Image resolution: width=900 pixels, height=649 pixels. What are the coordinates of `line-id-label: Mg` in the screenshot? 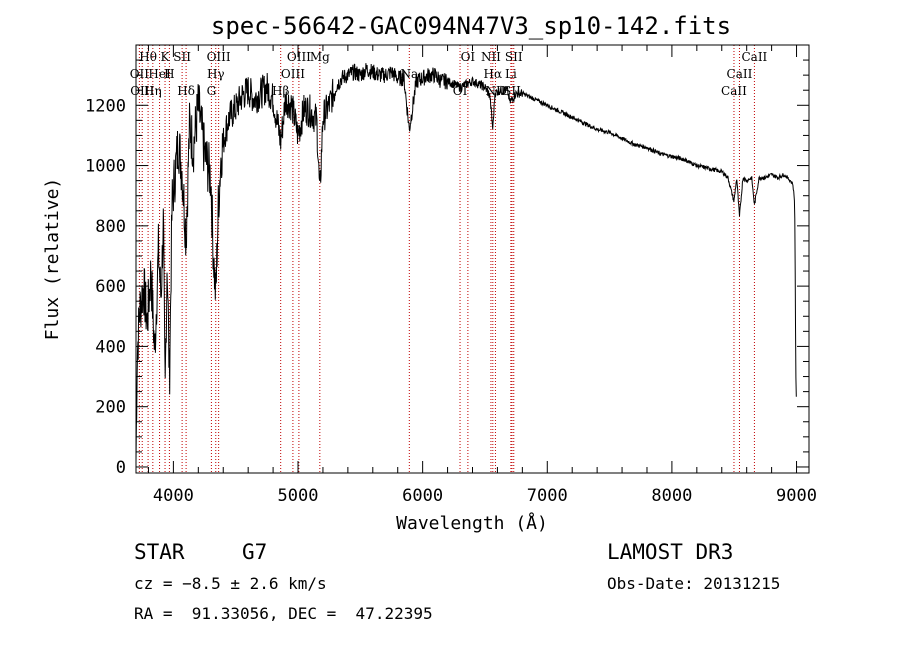 It's located at (320, 57).